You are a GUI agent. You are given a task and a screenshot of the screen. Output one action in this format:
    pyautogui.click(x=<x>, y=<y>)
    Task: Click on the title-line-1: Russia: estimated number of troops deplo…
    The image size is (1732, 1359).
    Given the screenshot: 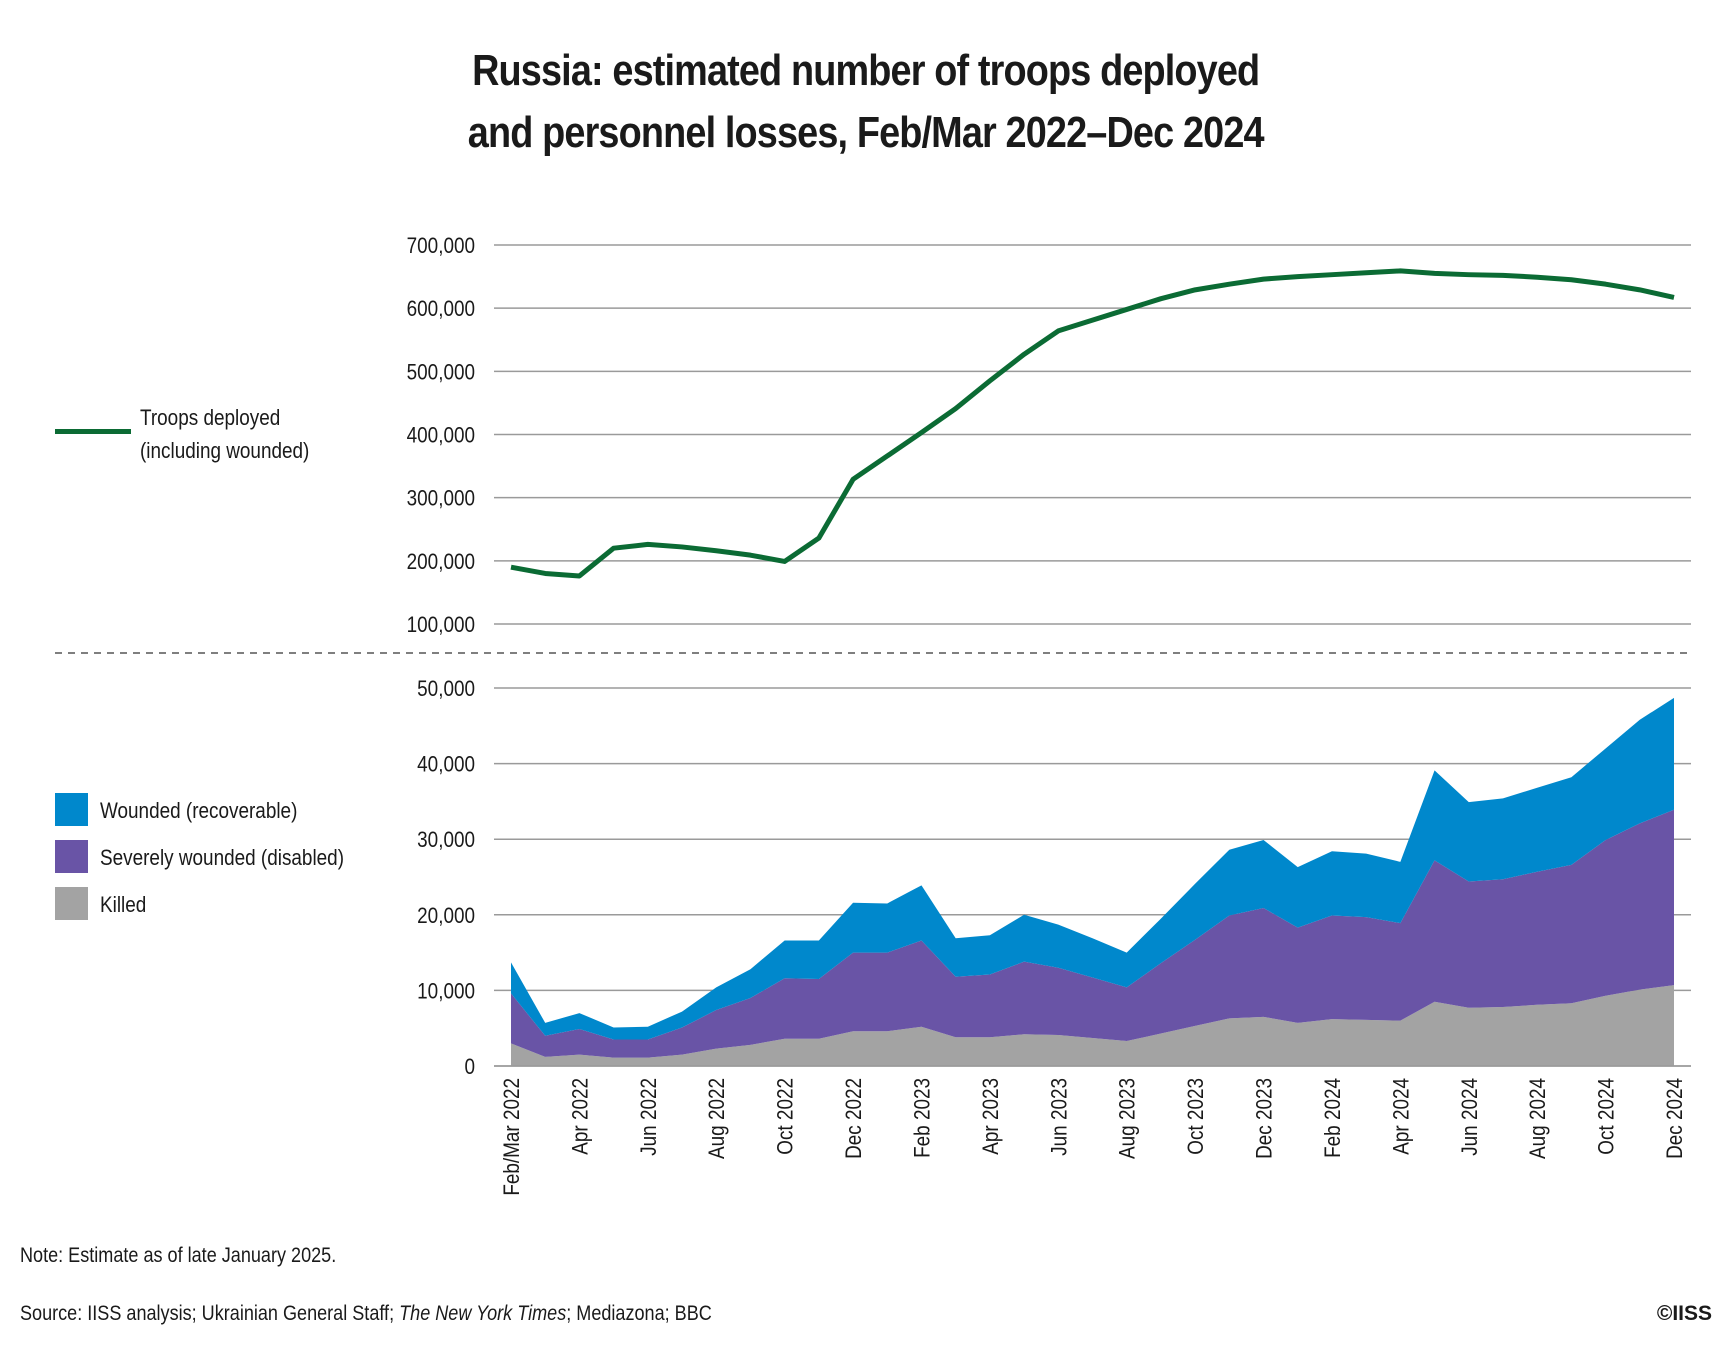 What is the action you would take?
    pyautogui.click(x=866, y=70)
    